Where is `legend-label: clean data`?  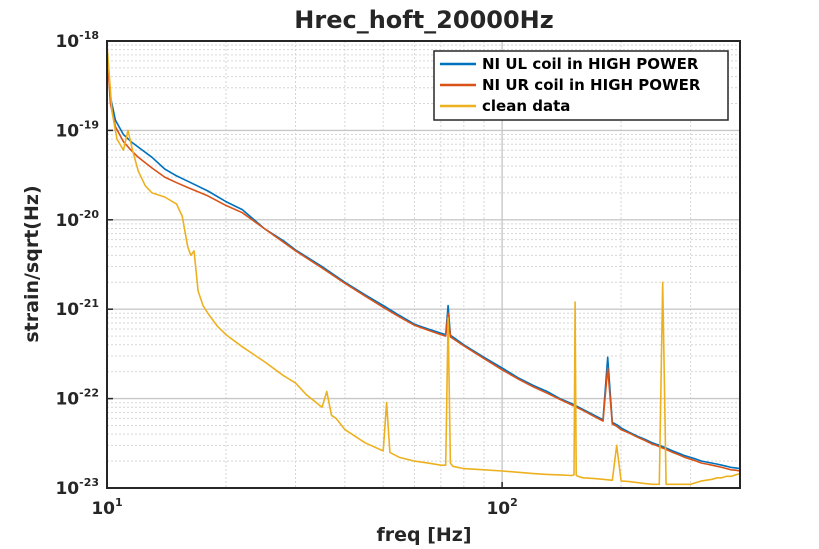 legend-label: clean data is located at coordinates (526, 106).